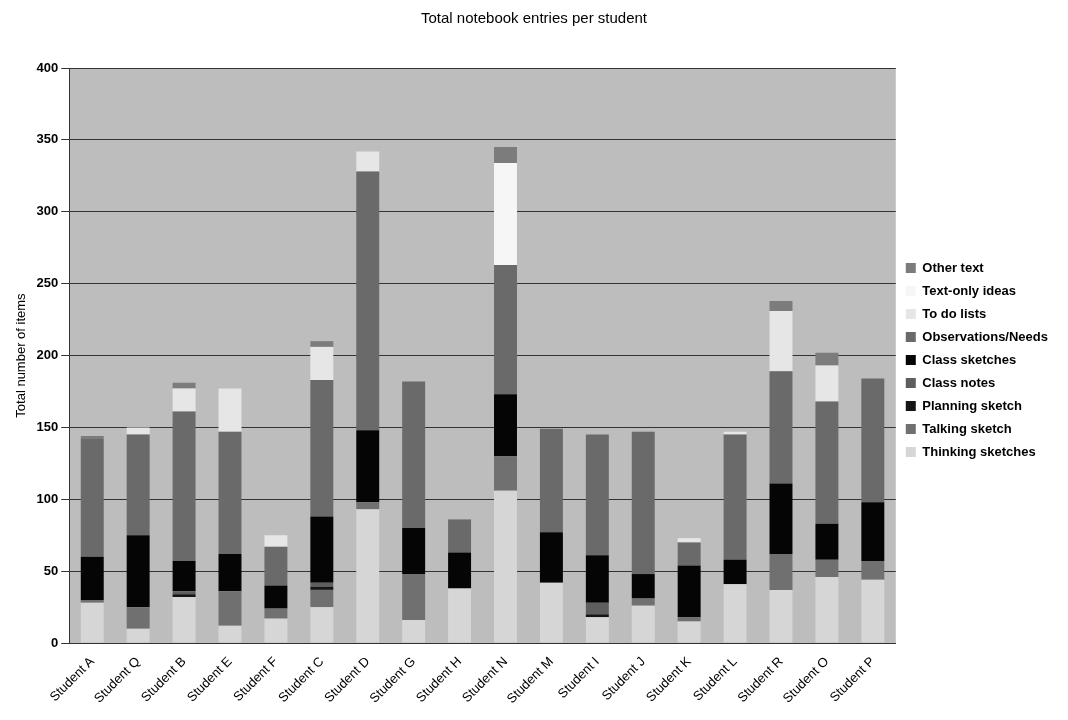 The height and width of the screenshot is (720, 1068). I want to click on legend-label: Class notes, so click(959, 382).